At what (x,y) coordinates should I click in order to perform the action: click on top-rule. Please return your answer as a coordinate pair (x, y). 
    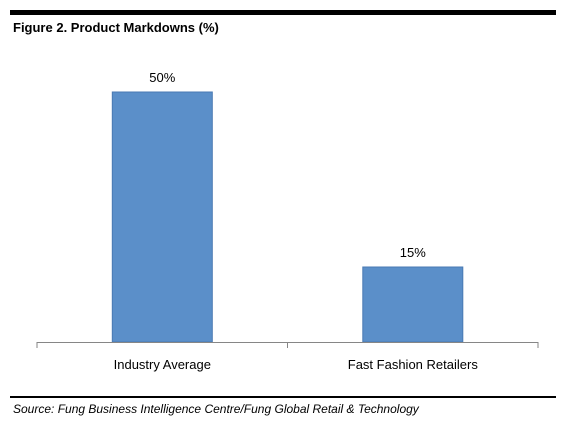
    Looking at the image, I should click on (283, 12).